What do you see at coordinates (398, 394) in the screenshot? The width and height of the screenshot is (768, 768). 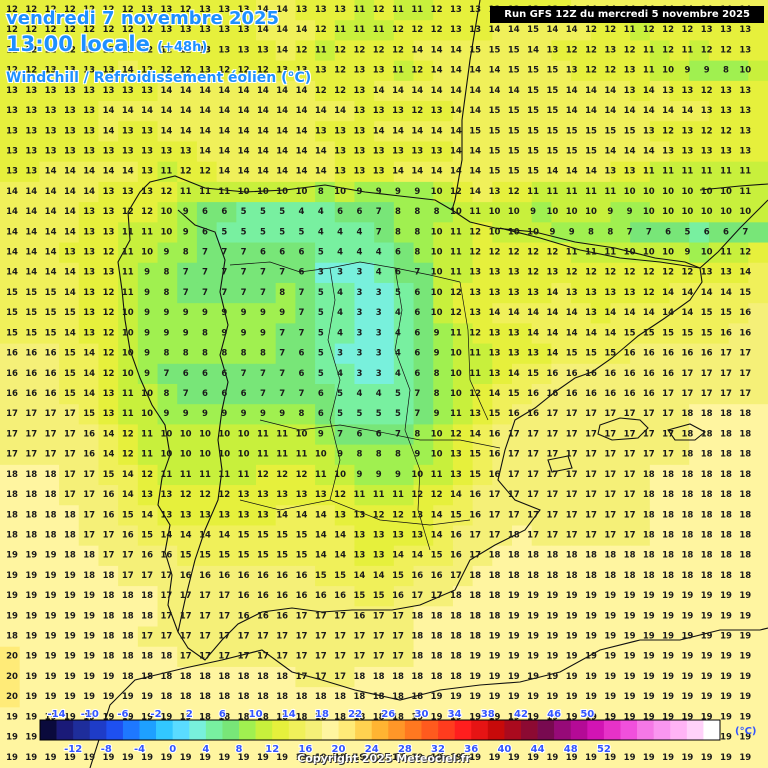 I see `grid-value: 5` at bounding box center [398, 394].